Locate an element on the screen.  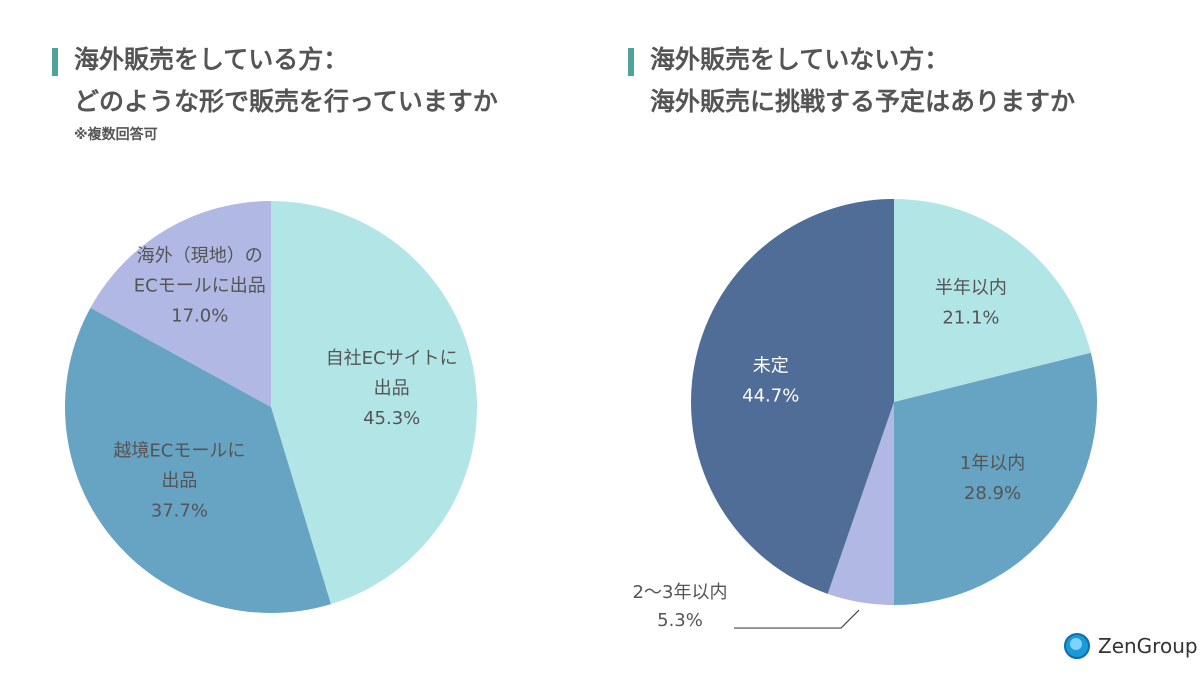
right-pie-slice-2-value: 28.9% is located at coordinates (992, 493).